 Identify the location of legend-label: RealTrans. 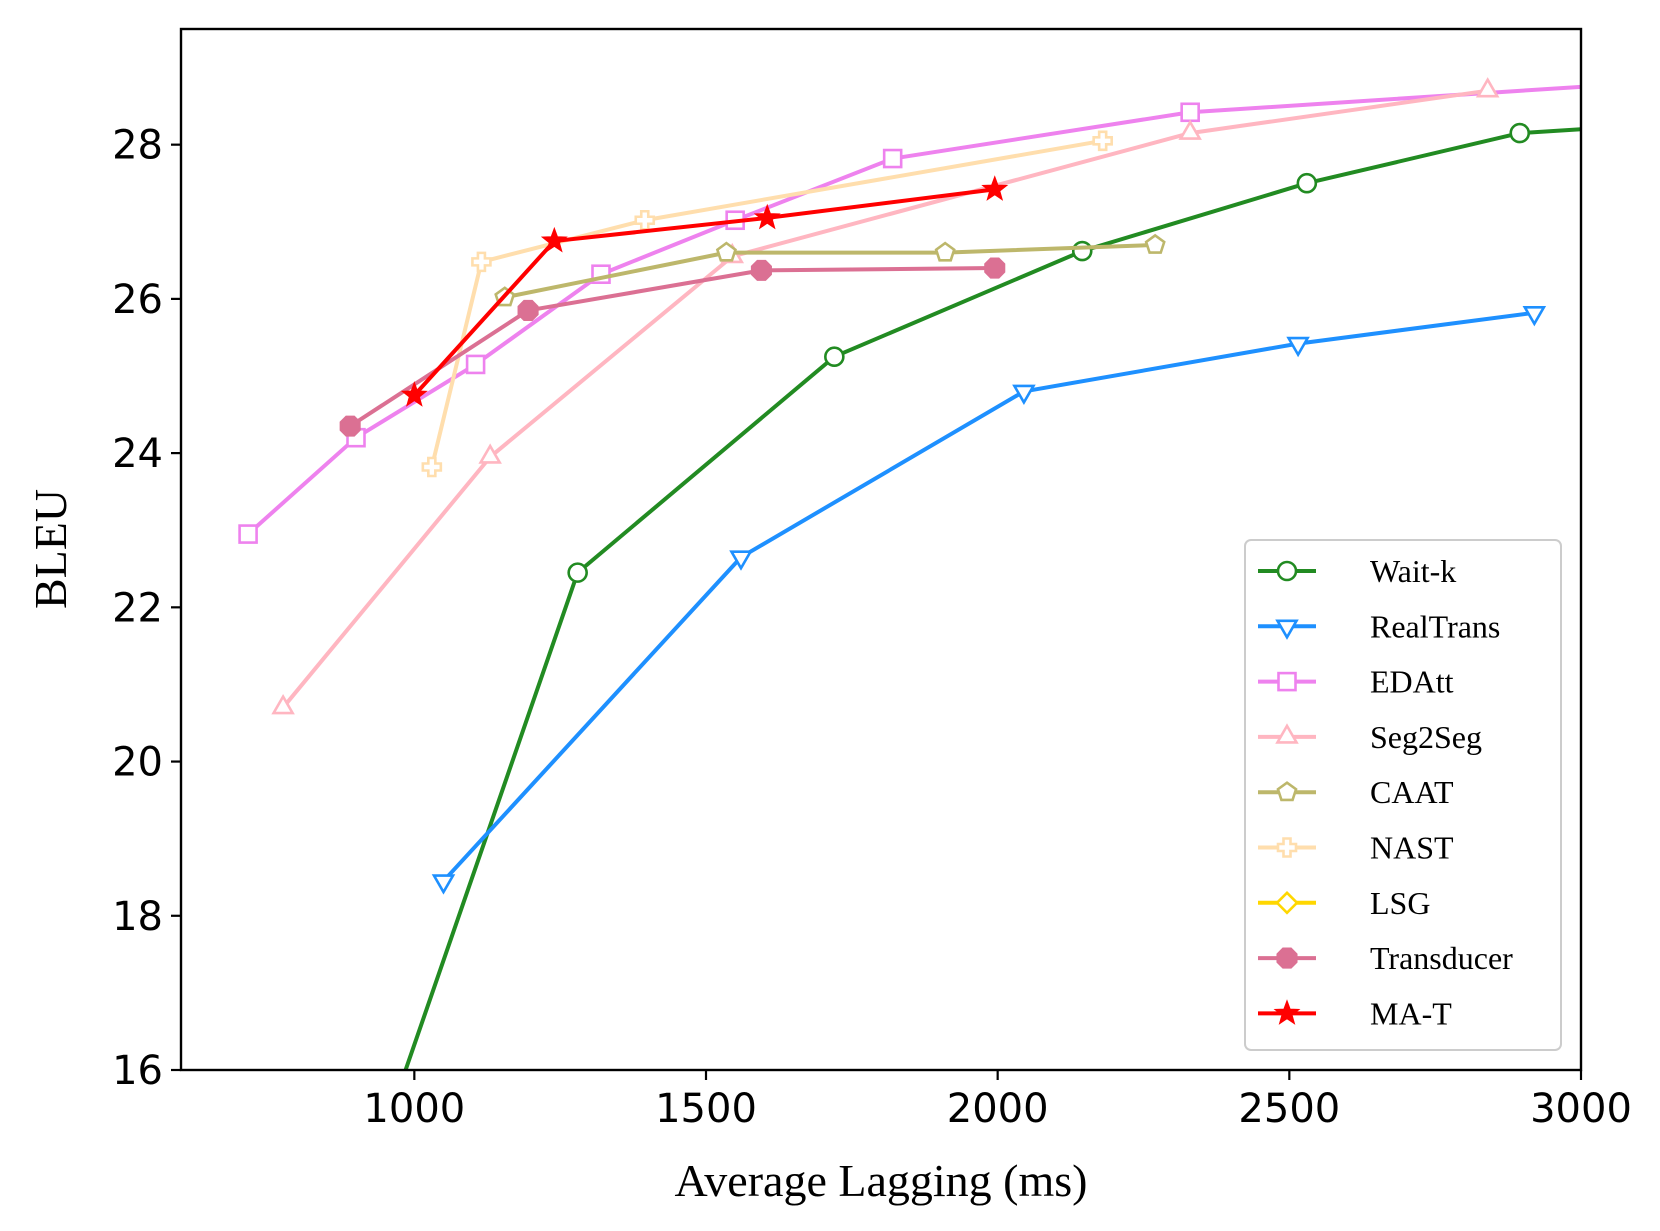
(1435, 626).